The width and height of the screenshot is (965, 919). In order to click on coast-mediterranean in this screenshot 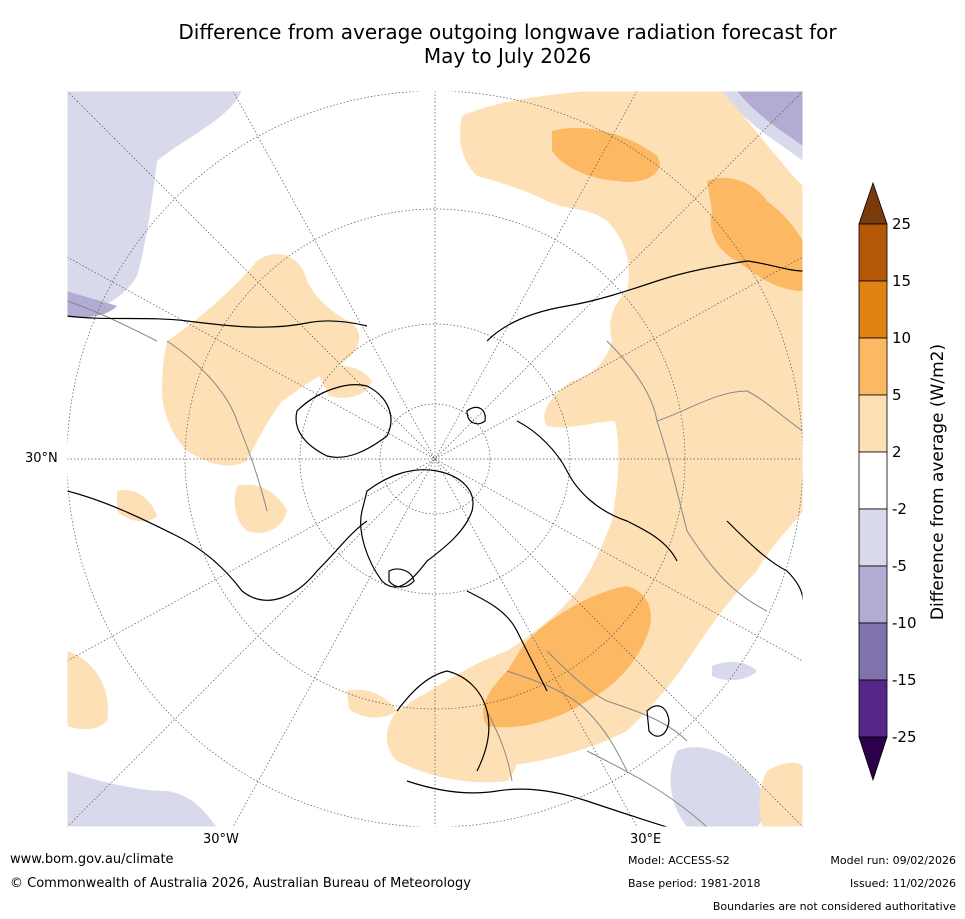, I will do `click(537, 803)`.